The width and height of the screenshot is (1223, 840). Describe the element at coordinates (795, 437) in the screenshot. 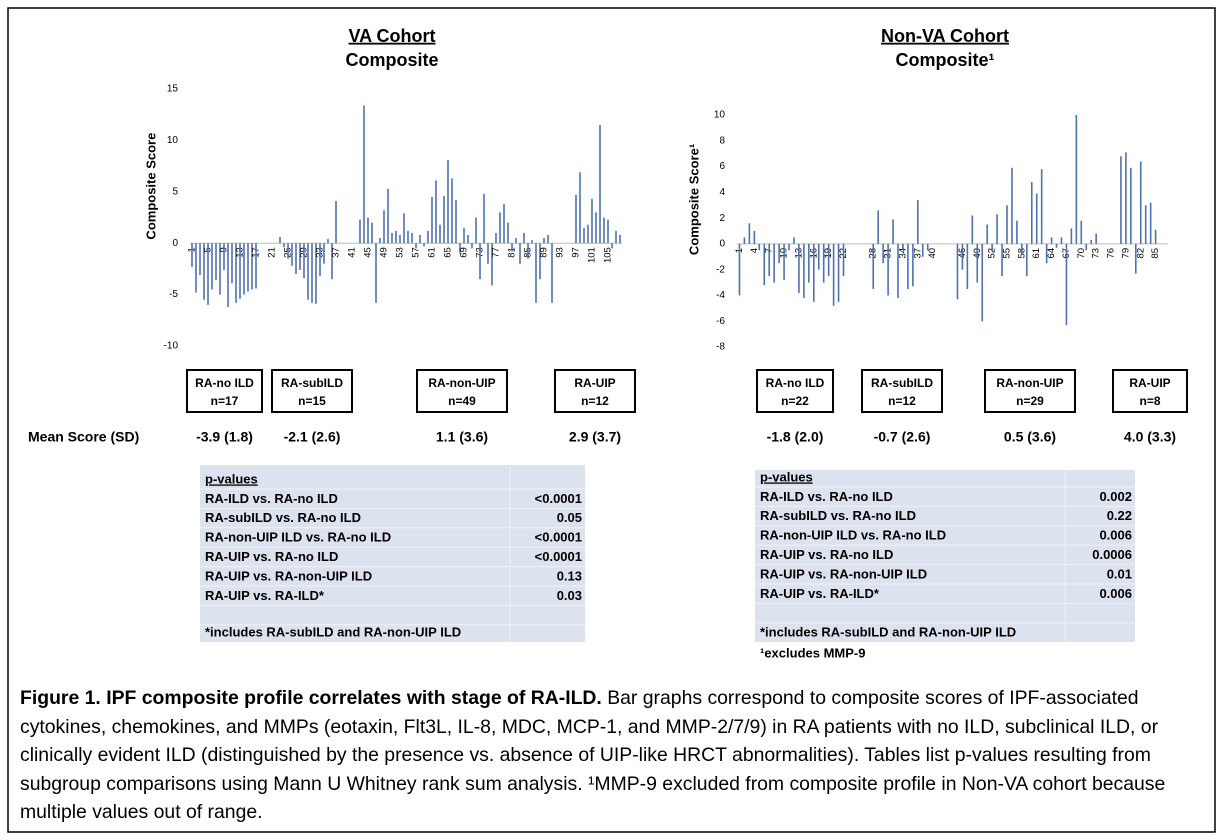

I see `group-mean: -1.8 (2.0)` at that location.